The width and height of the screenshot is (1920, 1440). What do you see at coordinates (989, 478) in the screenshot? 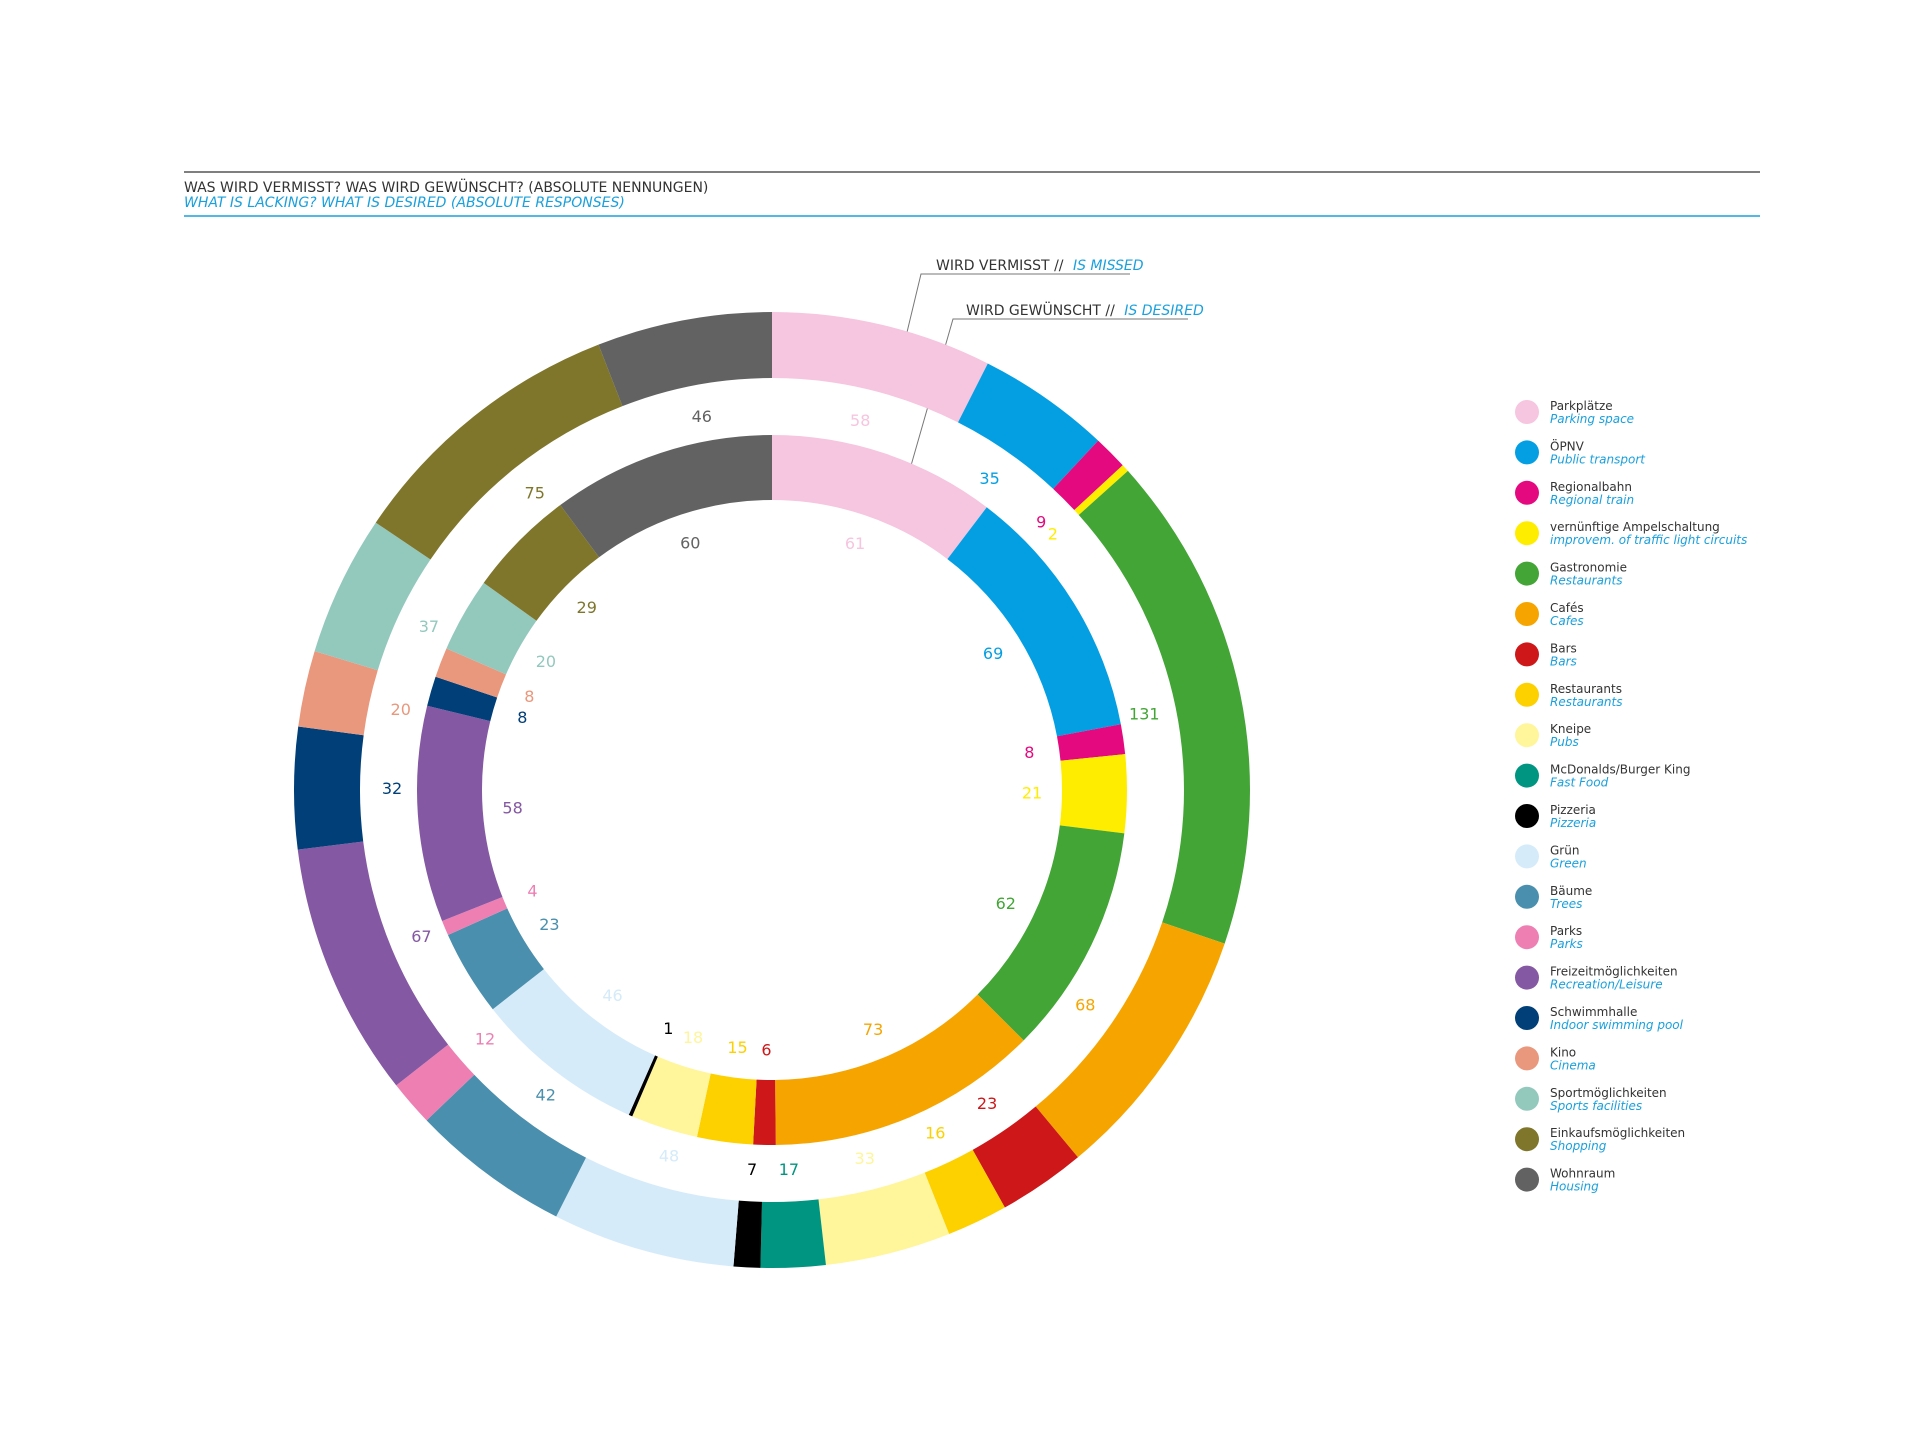
I see `outer-ring-value-oepnv: 35` at bounding box center [989, 478].